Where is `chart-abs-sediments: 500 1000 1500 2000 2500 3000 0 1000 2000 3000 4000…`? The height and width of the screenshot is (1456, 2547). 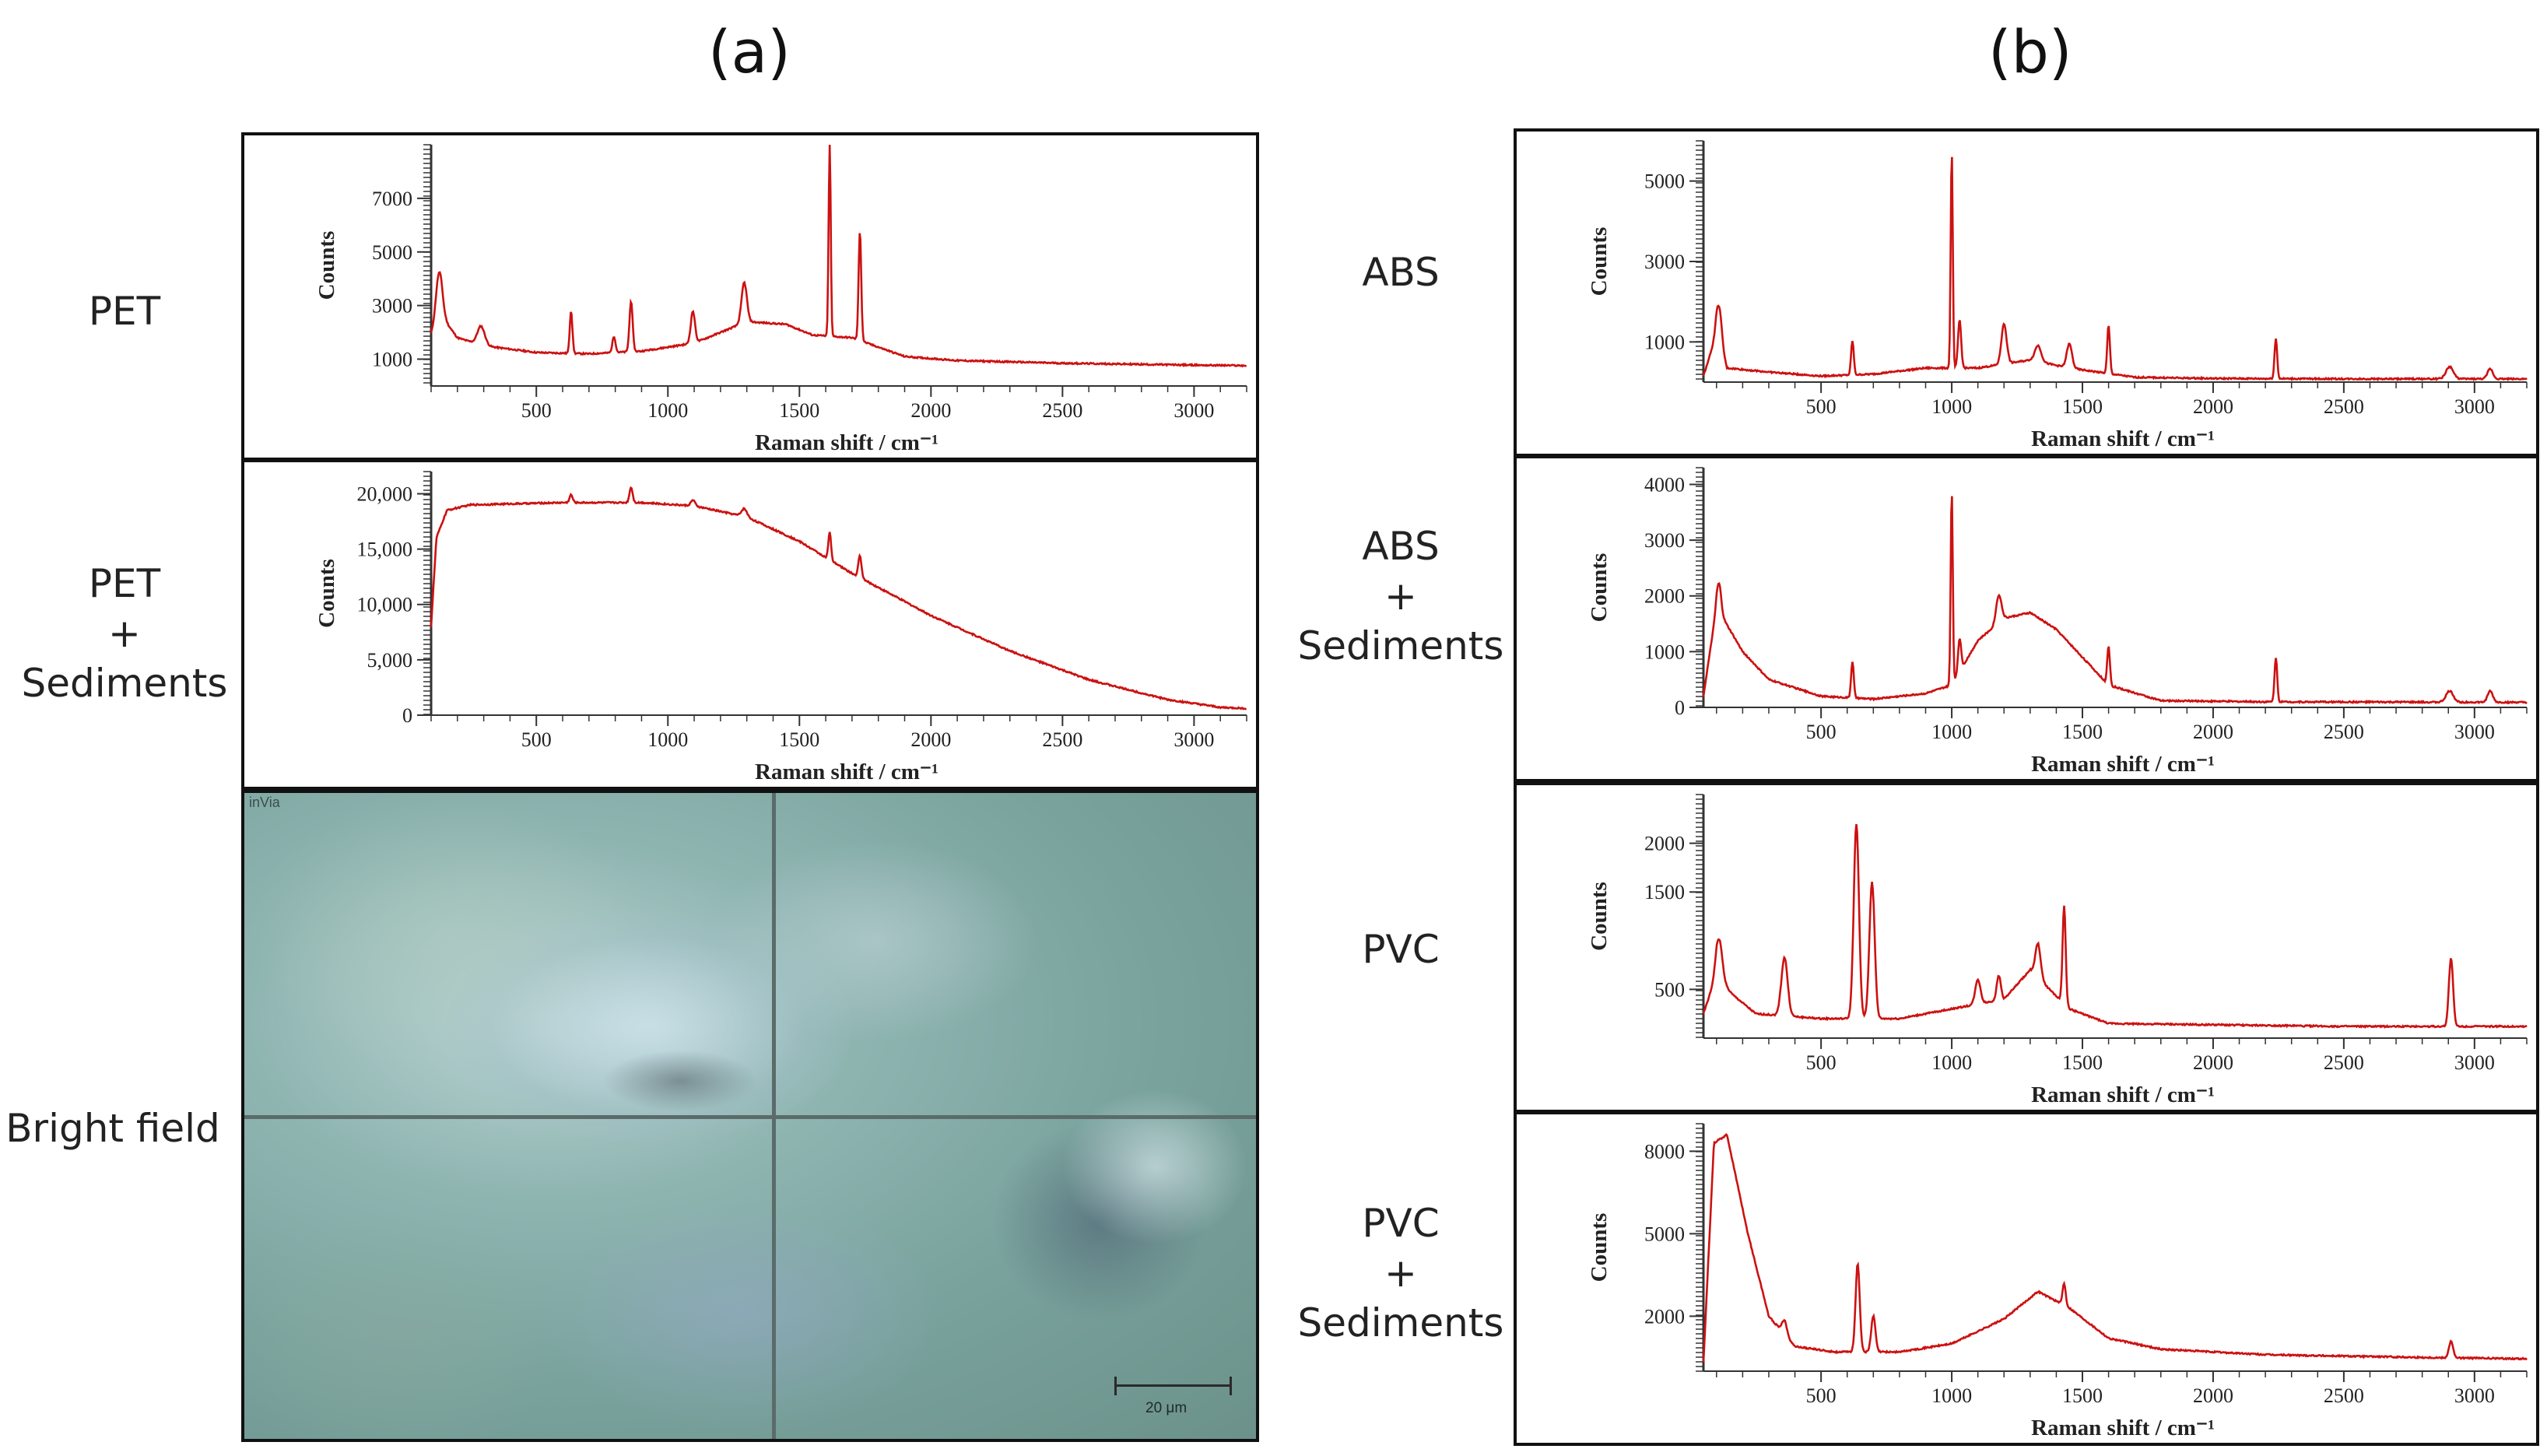 chart-abs-sediments: 500 1000 1500 2000 2500 3000 0 1000 2000 3000 4000… is located at coordinates (2026, 619).